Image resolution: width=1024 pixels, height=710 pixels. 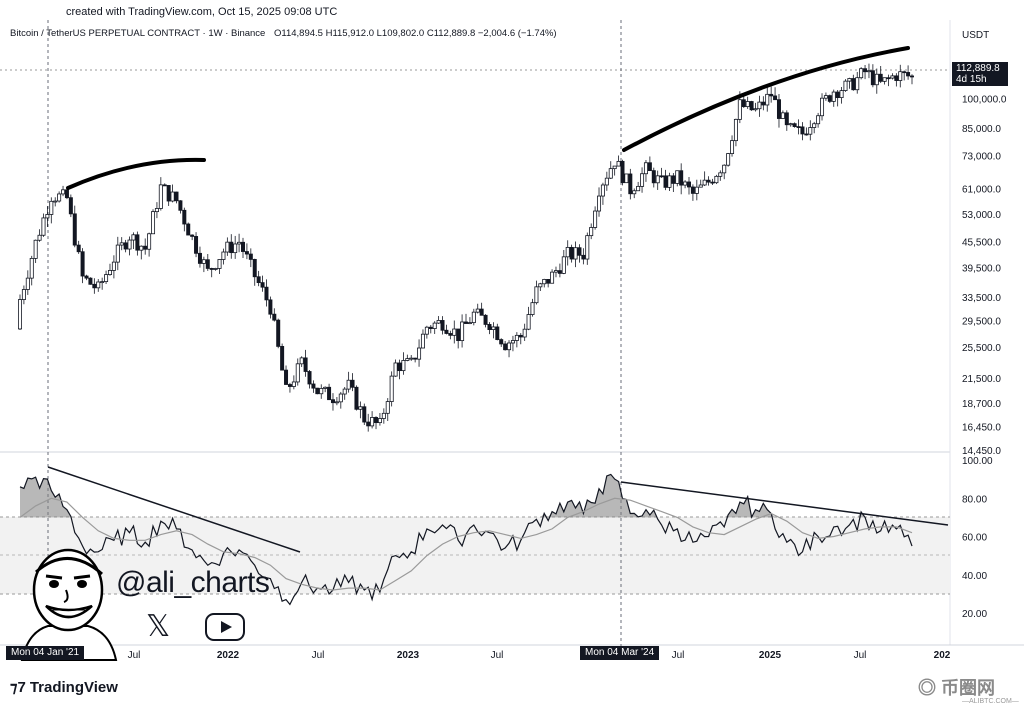 I want to click on tradingview-logo: ⁊7 TradingView, so click(x=64, y=687).